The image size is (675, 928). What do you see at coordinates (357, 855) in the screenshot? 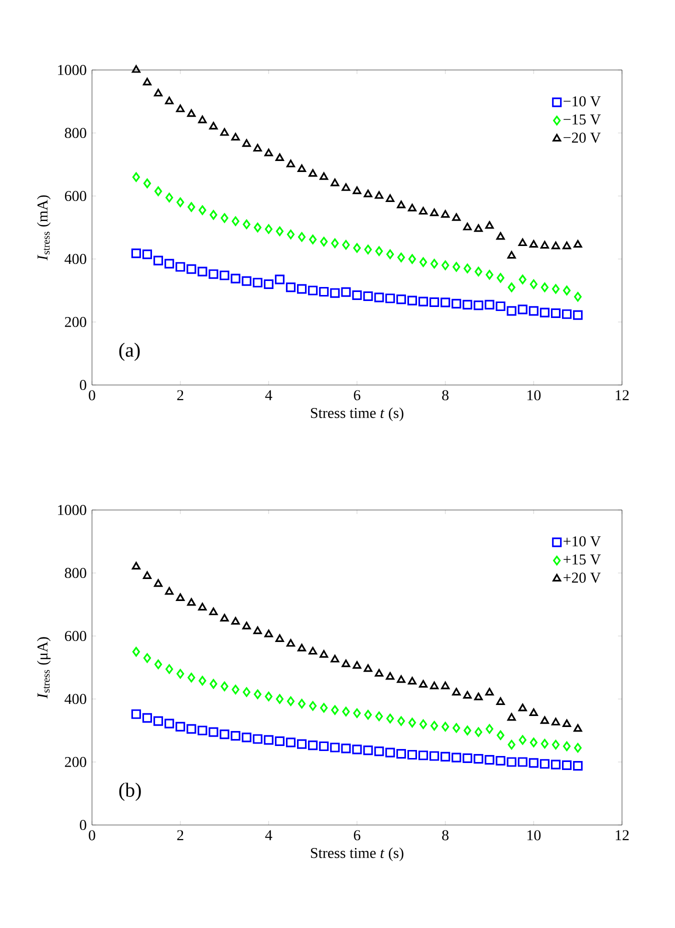
I see `x-axis-title: Stress time t (s)` at bounding box center [357, 855].